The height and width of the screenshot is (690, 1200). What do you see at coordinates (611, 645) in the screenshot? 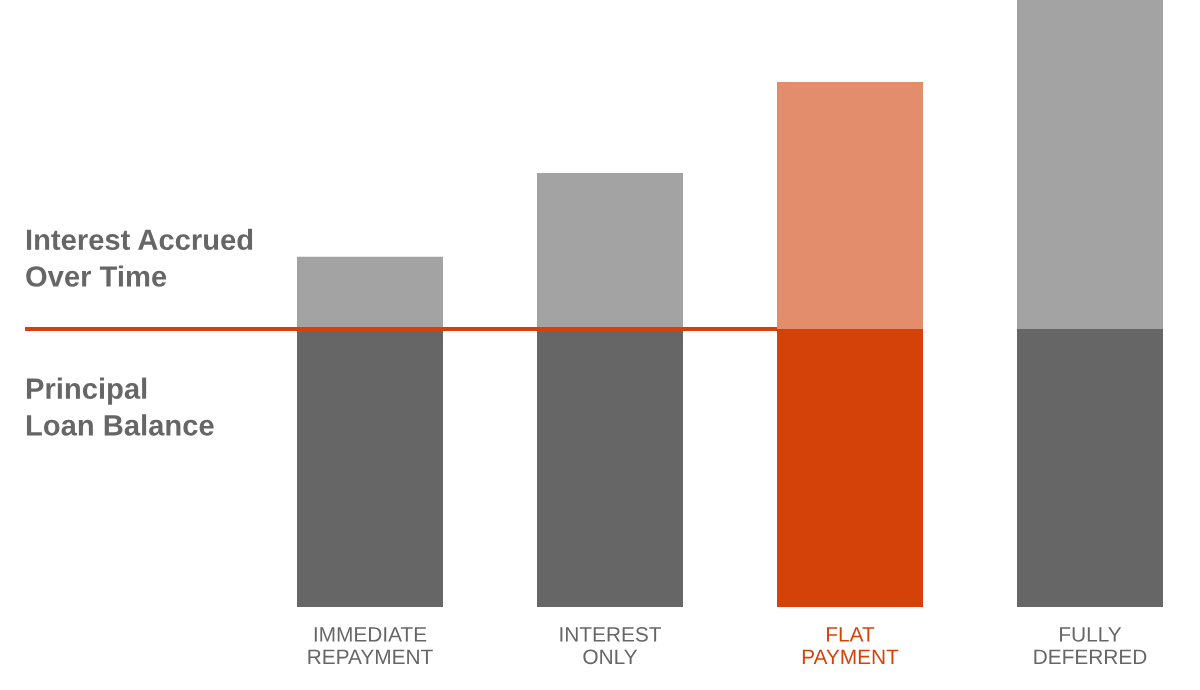
I see `x-tick-label: INTEREST ONLY` at bounding box center [611, 645].